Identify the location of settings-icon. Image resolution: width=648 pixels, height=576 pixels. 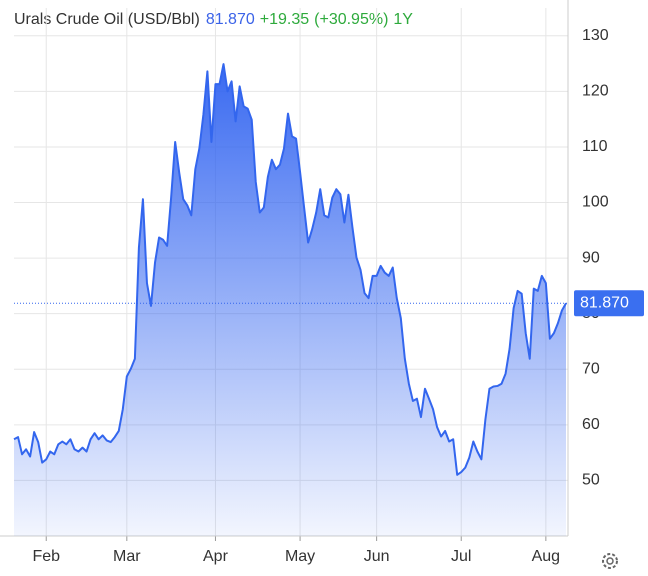
(610, 561).